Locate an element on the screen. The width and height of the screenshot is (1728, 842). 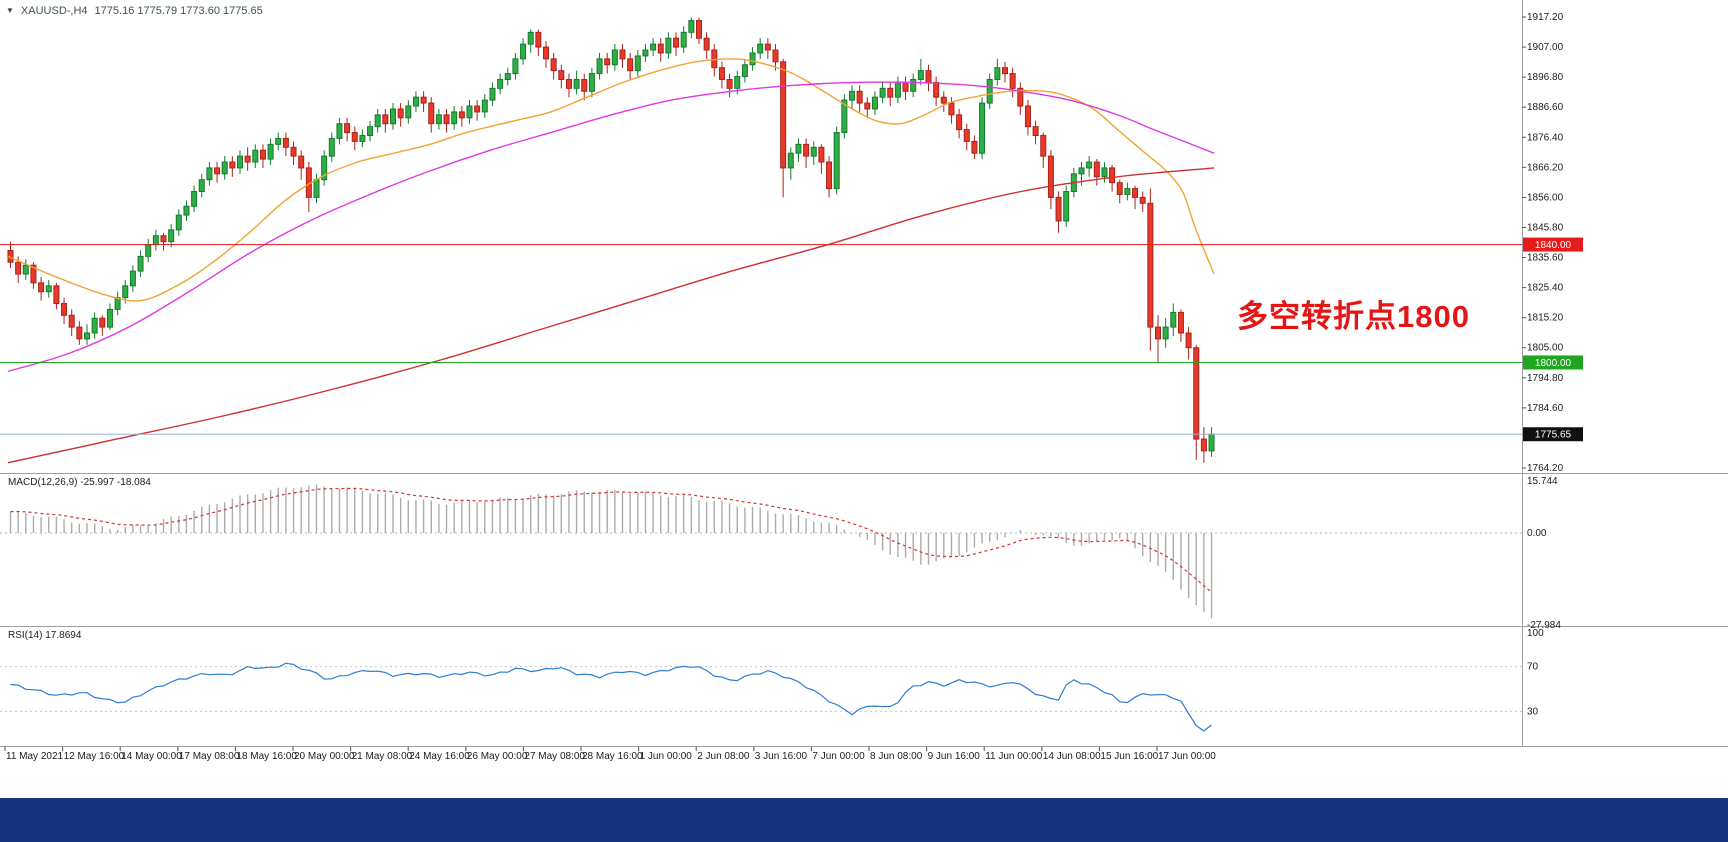
svg-text: 1794.80 is located at coordinates (1545, 378).